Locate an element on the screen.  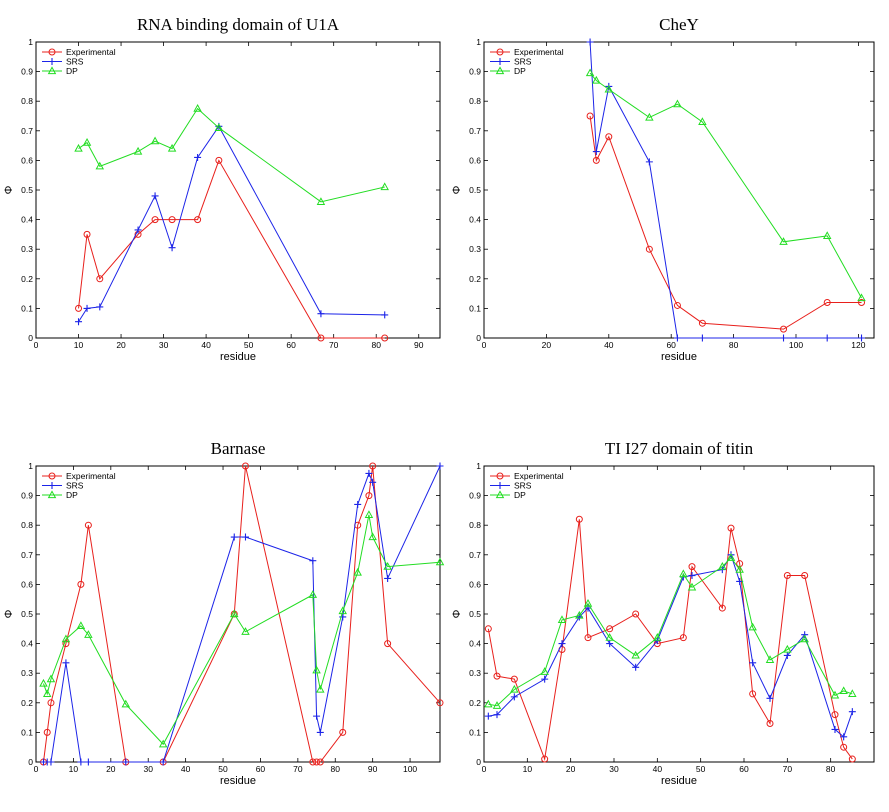
legend-marker-dp is located at coordinates (500, 70).